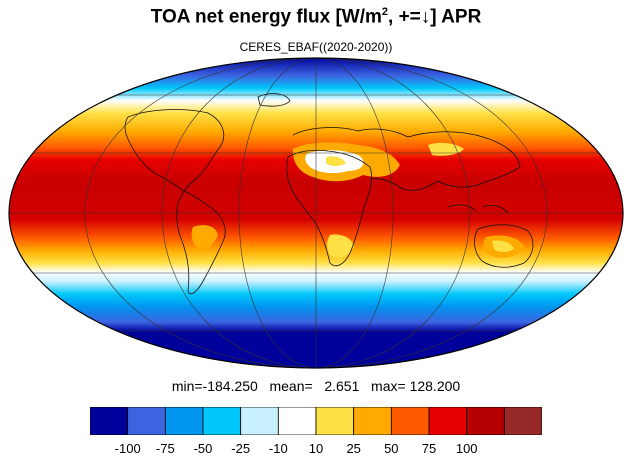 Image resolution: width=632 pixels, height=463 pixels. Describe the element at coordinates (391, 448) in the screenshot. I see `colorbar-tick-label: 50` at that location.